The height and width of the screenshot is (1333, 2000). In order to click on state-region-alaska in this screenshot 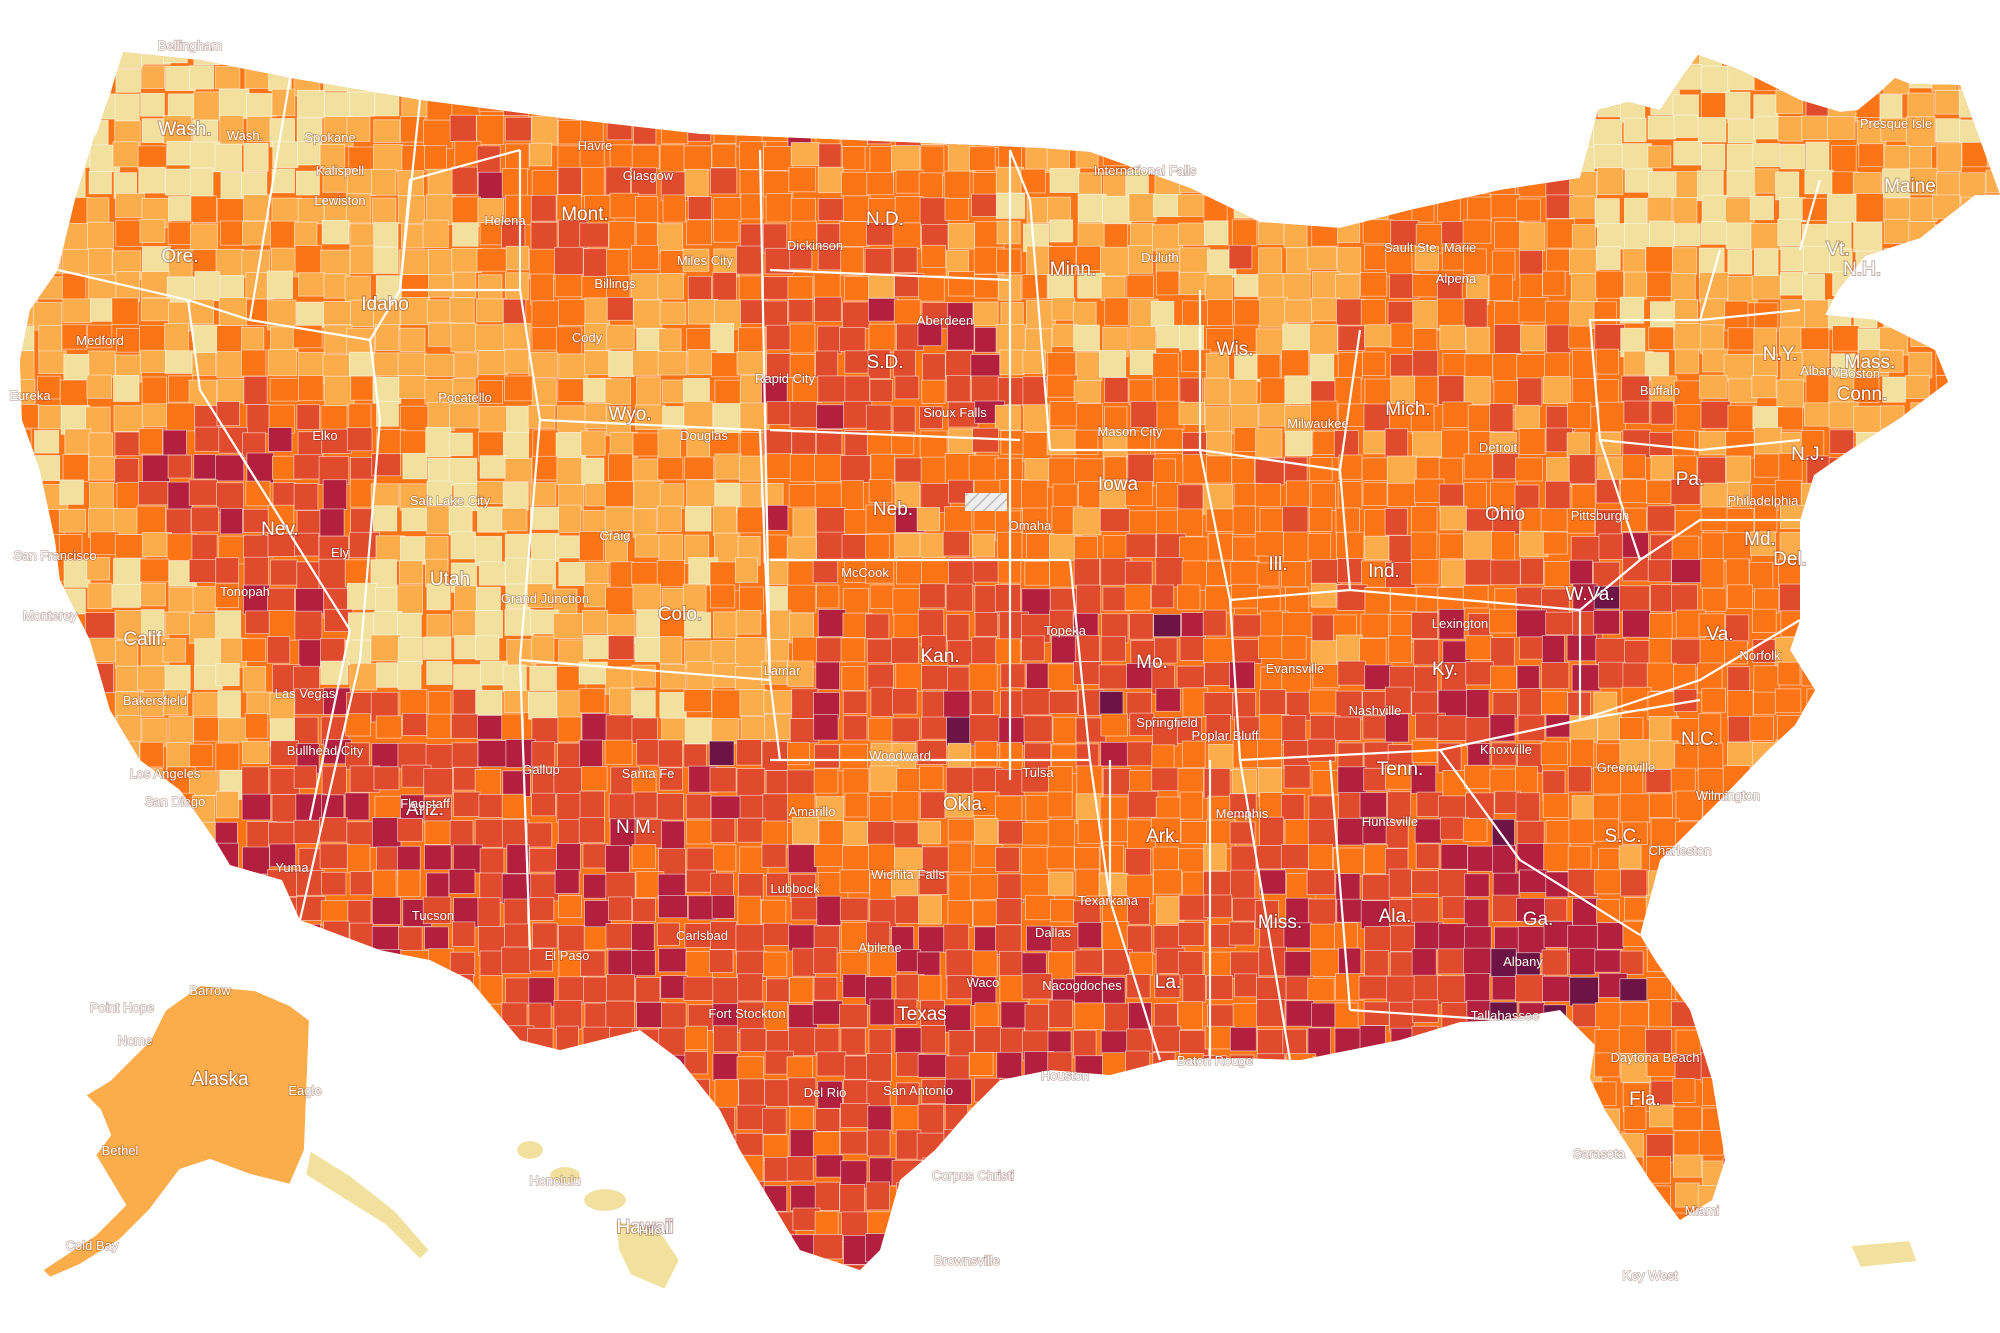, I will do `click(176, 1131)`.